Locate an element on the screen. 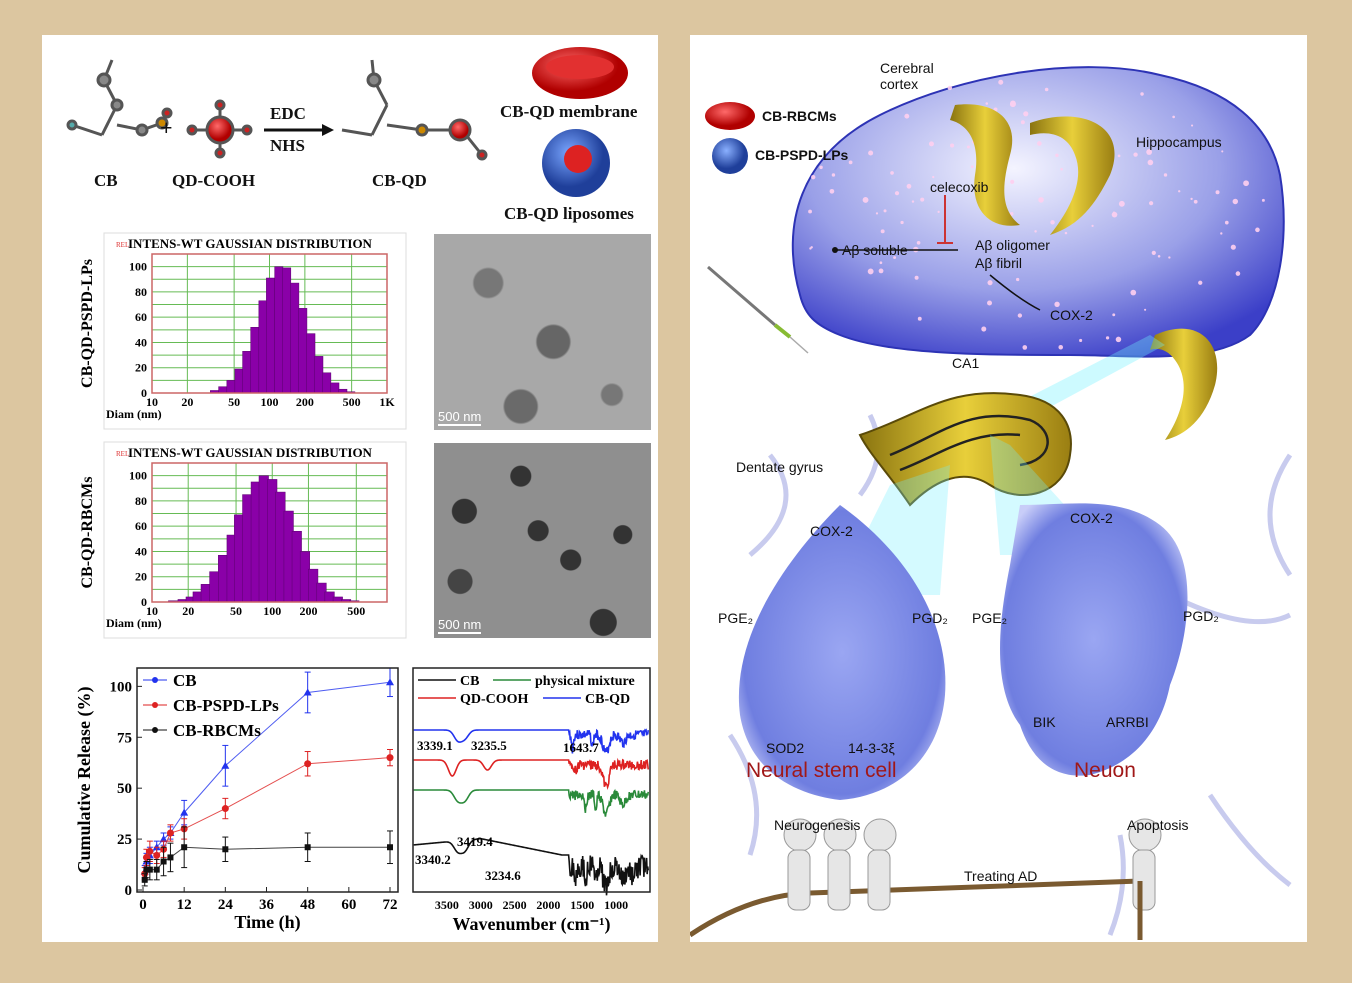 Image resolution: width=1352 pixels, height=983 pixels. legend-label: CB is located at coordinates (469, 681).